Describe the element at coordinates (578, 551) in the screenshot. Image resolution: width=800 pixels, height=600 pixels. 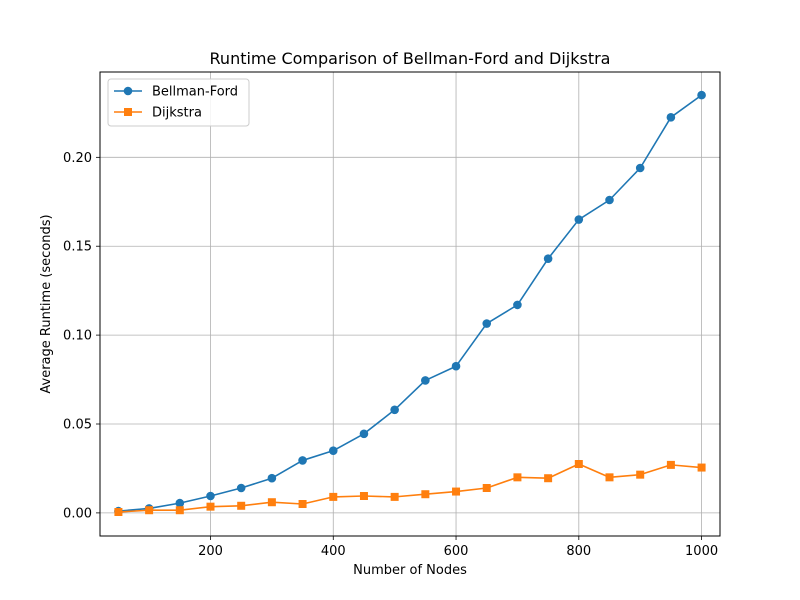
I see `x-tick-label: 800` at that location.